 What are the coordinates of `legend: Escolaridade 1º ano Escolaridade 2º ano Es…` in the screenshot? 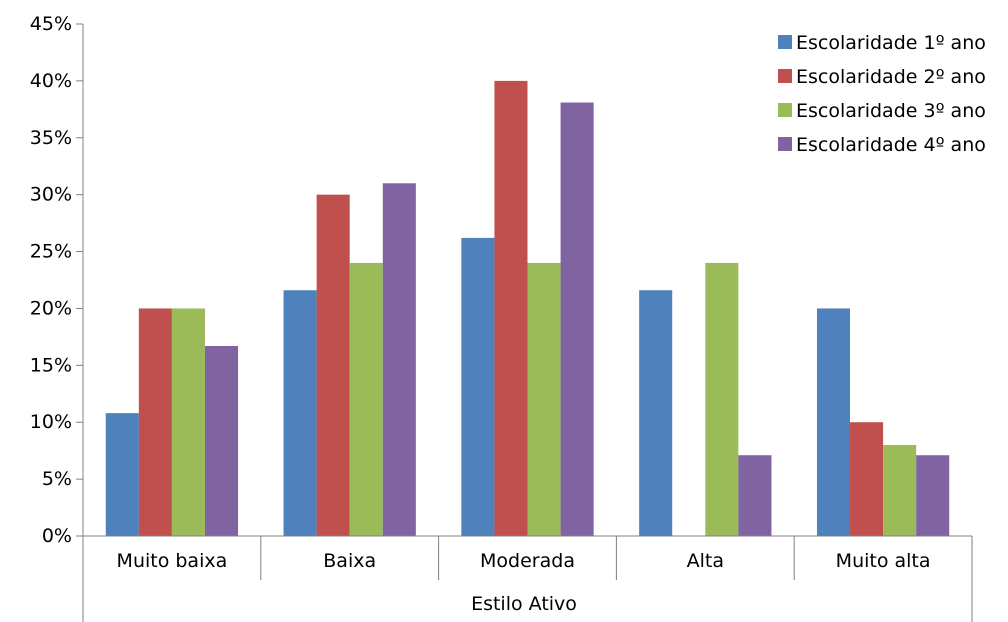 It's located at (882, 94).